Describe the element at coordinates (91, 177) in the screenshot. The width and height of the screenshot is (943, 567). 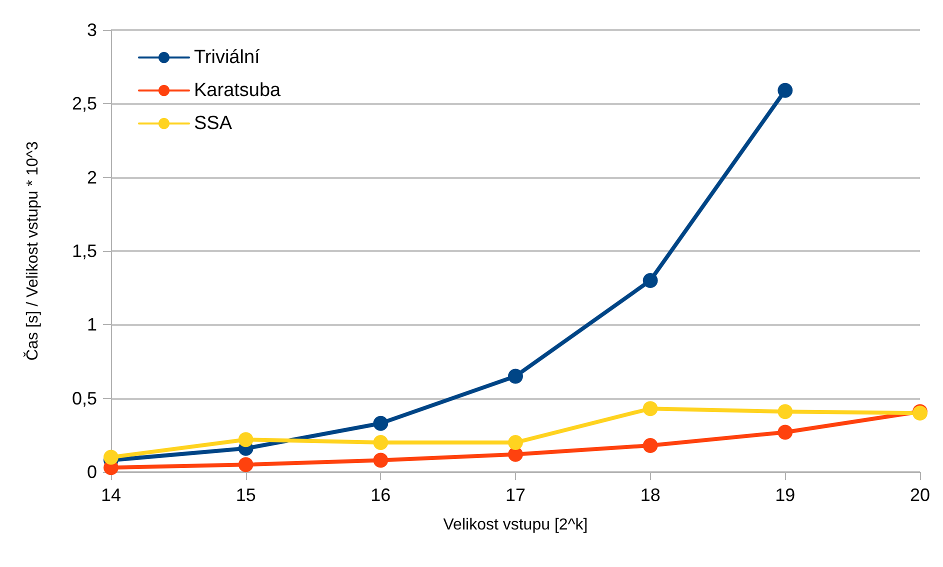
I see `y-tick-label: 2` at that location.